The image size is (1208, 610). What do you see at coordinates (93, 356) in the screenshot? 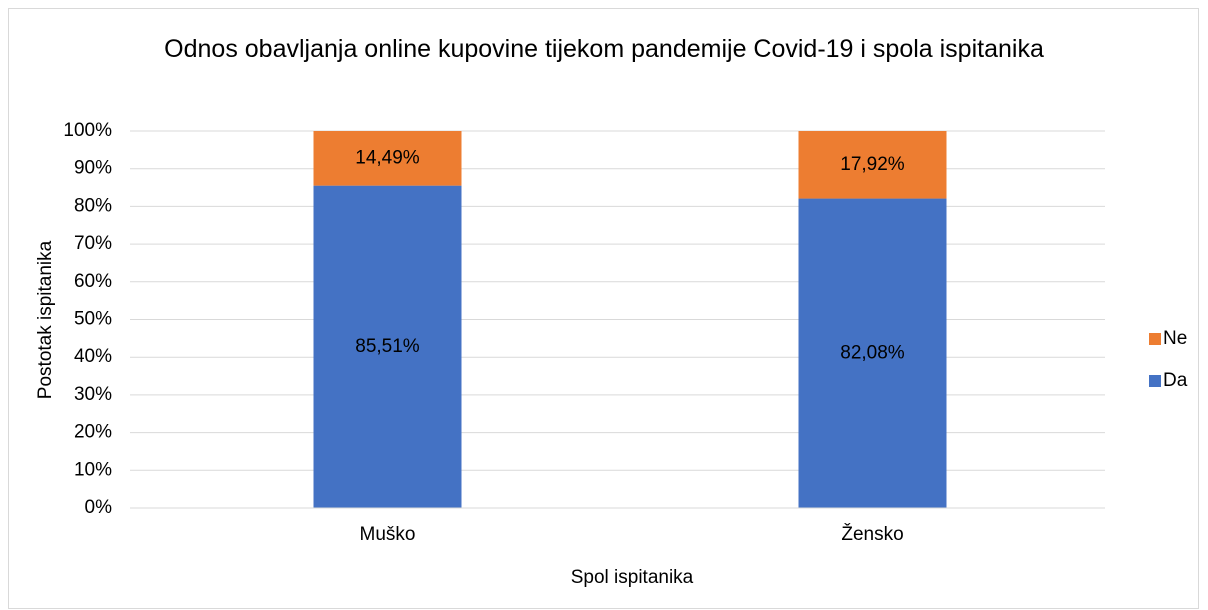
I see `y-tick-label: 40%` at bounding box center [93, 356].